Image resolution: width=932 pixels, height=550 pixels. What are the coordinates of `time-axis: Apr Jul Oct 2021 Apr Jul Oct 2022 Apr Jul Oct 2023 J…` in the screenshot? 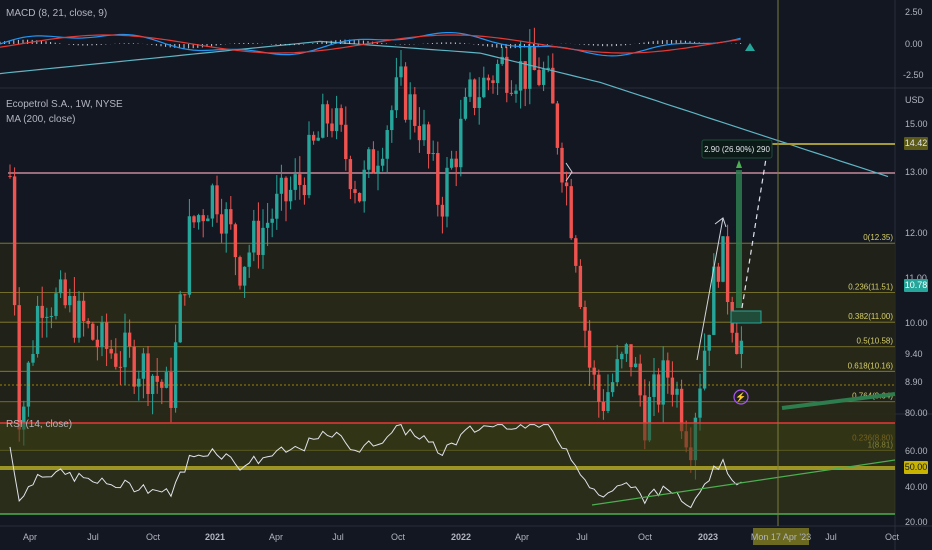 It's located at (461, 537).